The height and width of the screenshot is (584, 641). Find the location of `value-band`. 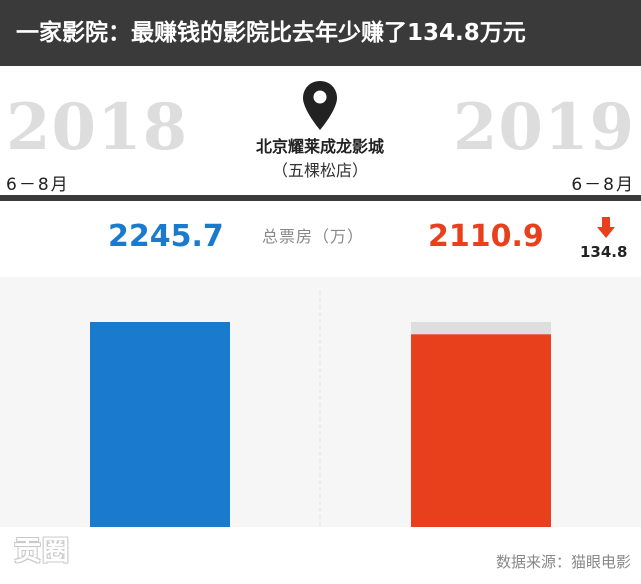

value-band is located at coordinates (320, 239).